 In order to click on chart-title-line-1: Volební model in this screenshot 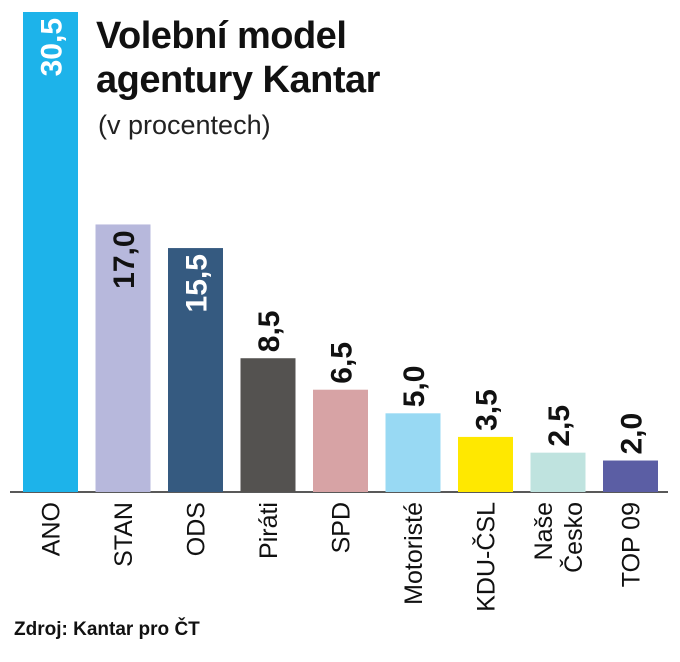, I will do `click(221, 36)`.